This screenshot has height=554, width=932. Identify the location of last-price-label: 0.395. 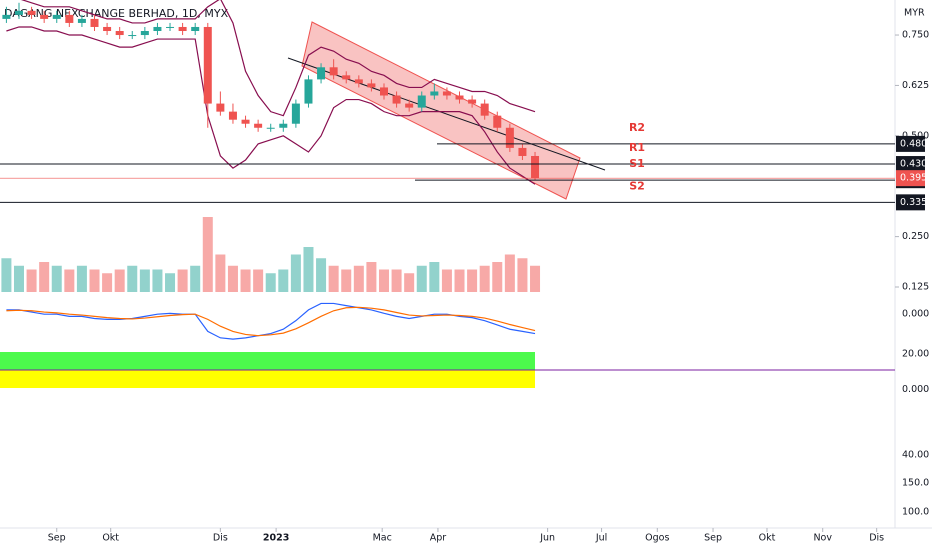
(913, 178).